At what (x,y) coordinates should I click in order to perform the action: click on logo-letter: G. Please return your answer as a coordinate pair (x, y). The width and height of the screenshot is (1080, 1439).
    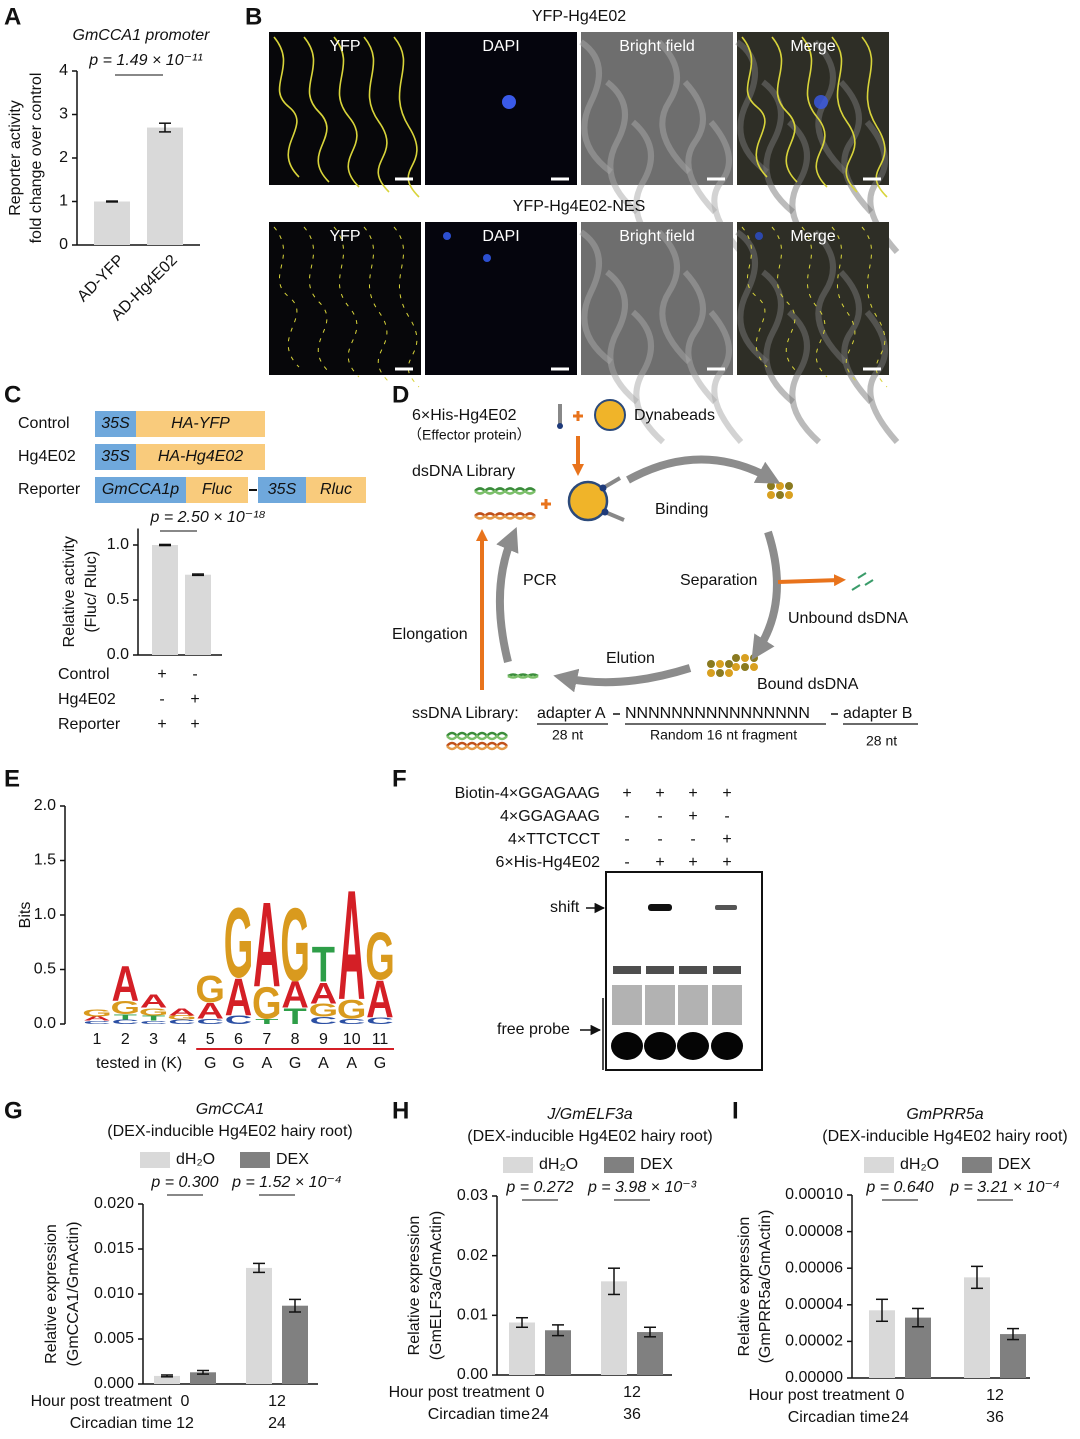
    Looking at the image, I should click on (267, 1002).